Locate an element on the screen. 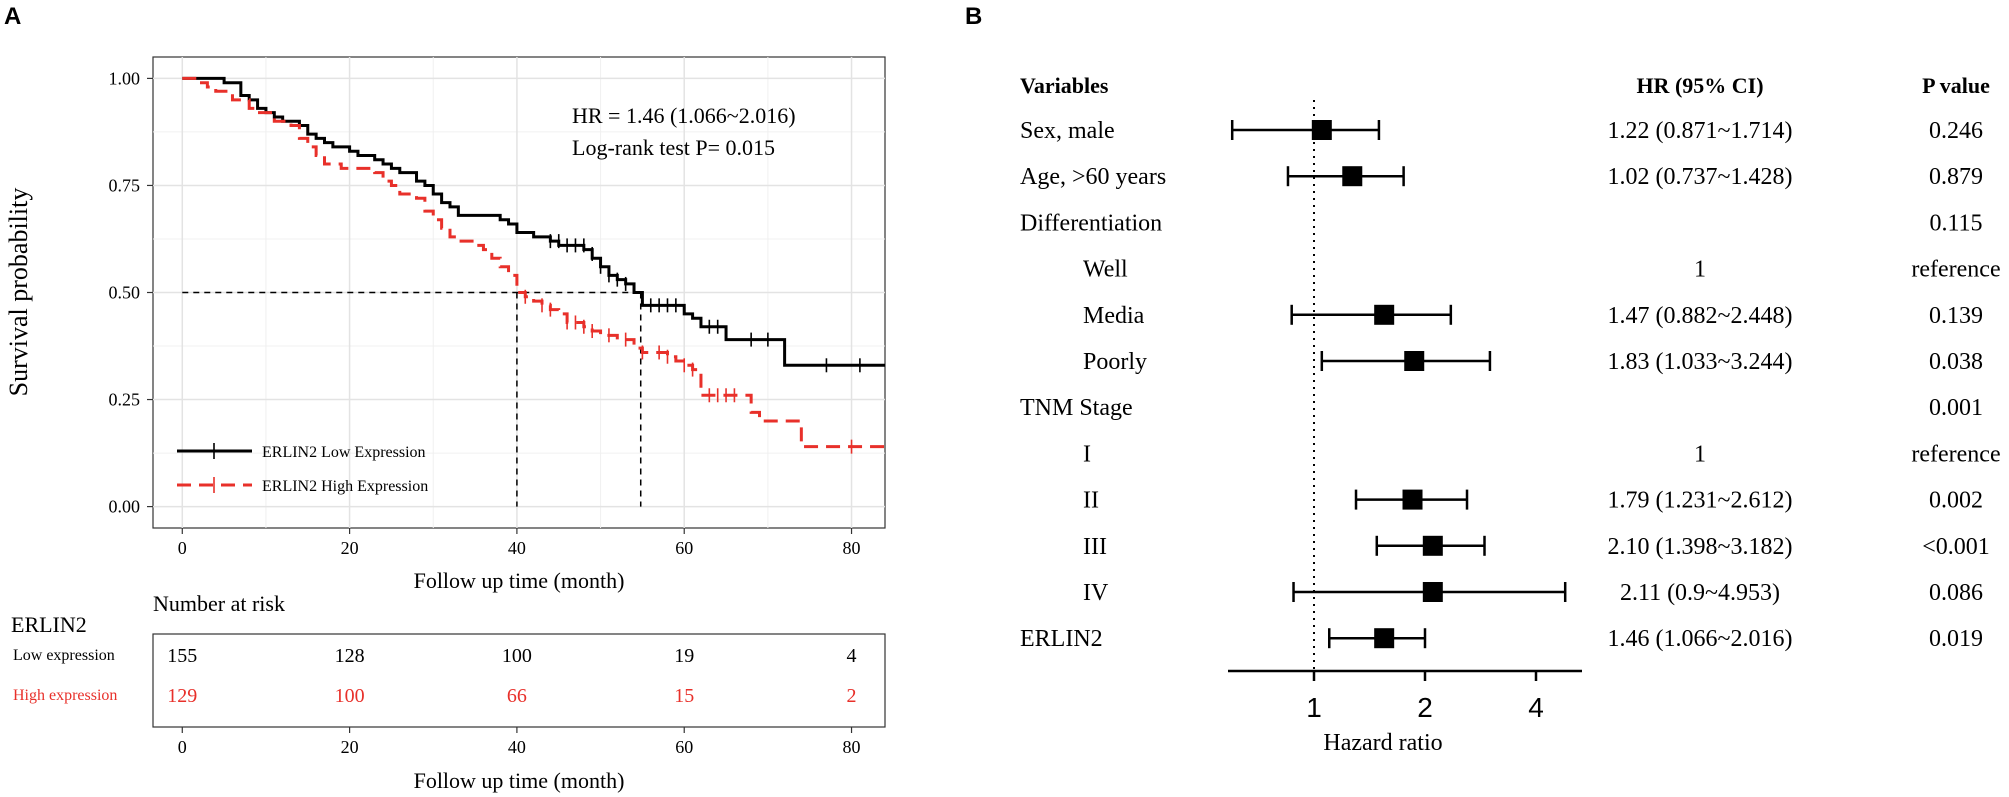 This screenshot has height=797, width=2009. risk-value: 129 is located at coordinates (182, 696).